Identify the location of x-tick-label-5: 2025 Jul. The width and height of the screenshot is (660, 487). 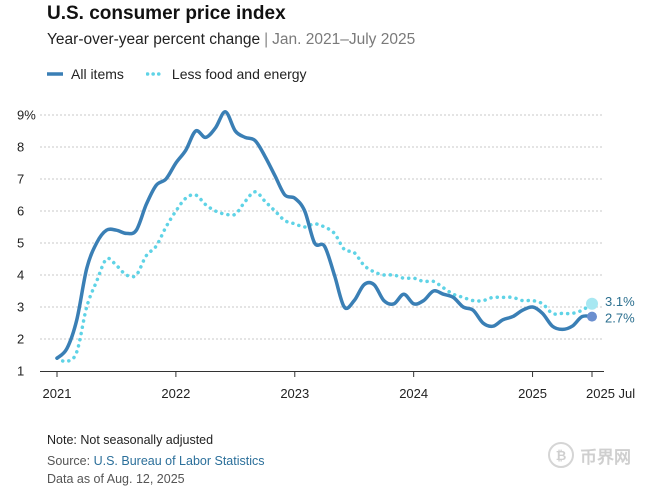
(610, 393).